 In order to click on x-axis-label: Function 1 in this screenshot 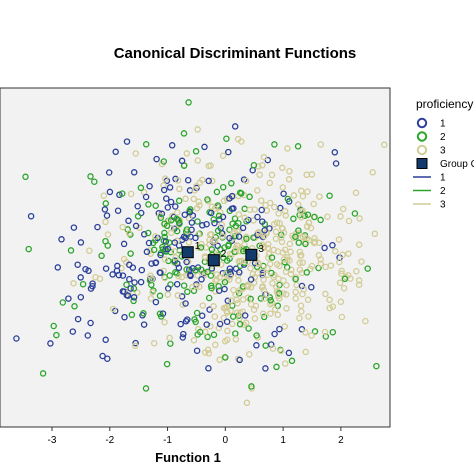, I will do `click(188, 457)`.